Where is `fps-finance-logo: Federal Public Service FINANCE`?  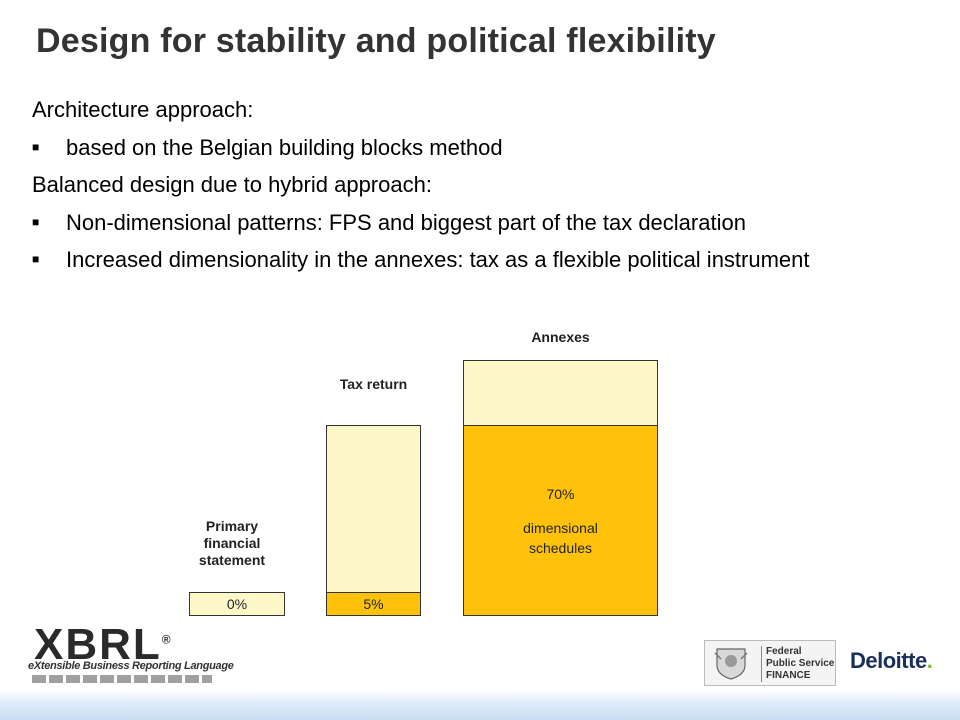
fps-finance-logo: Federal Public Service FINANCE is located at coordinates (770, 663).